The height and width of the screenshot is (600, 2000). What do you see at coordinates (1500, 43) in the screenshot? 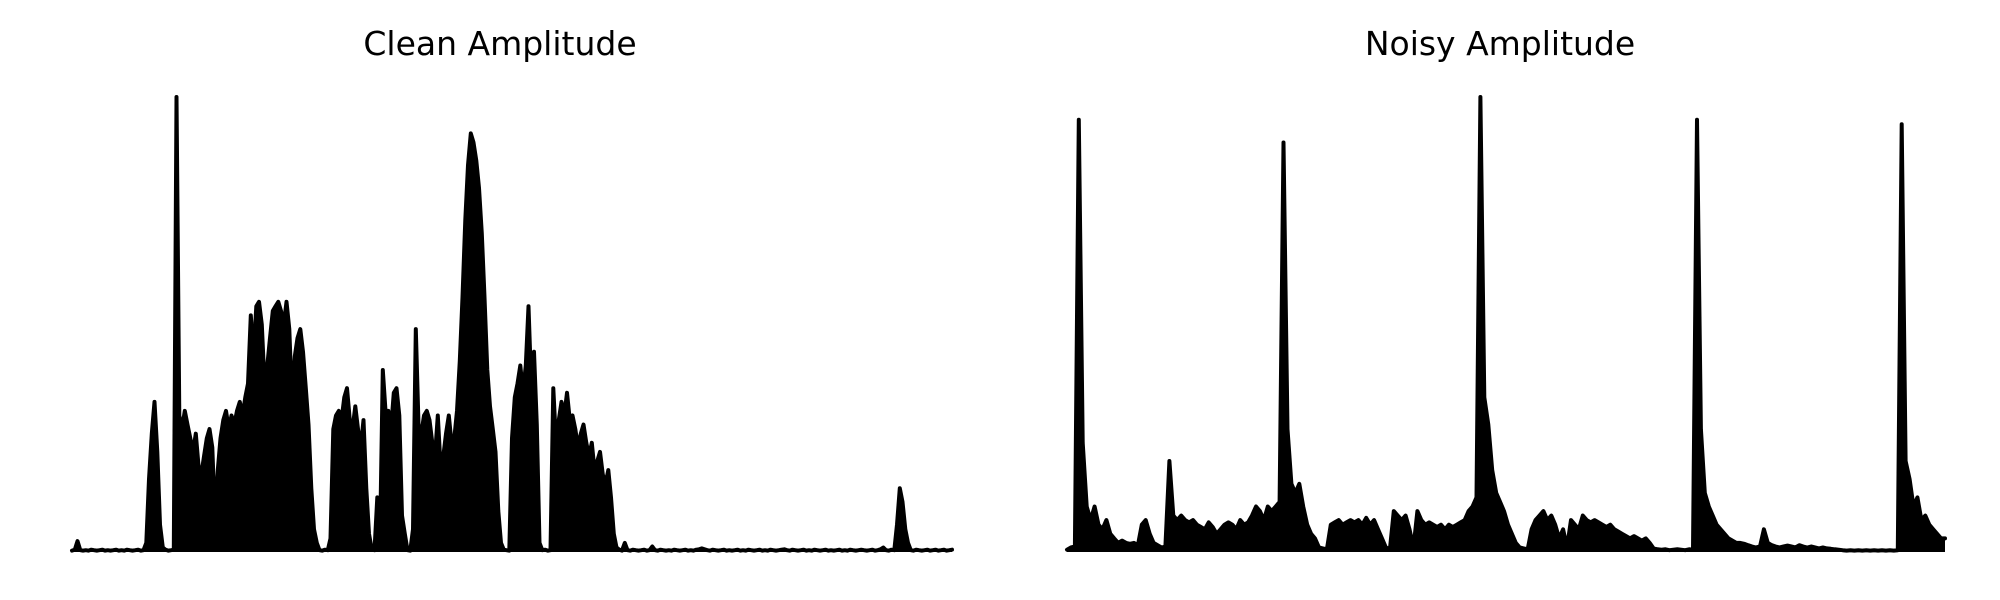
I see `noisy-amplitude-title: Noisy Amplitude` at bounding box center [1500, 43].